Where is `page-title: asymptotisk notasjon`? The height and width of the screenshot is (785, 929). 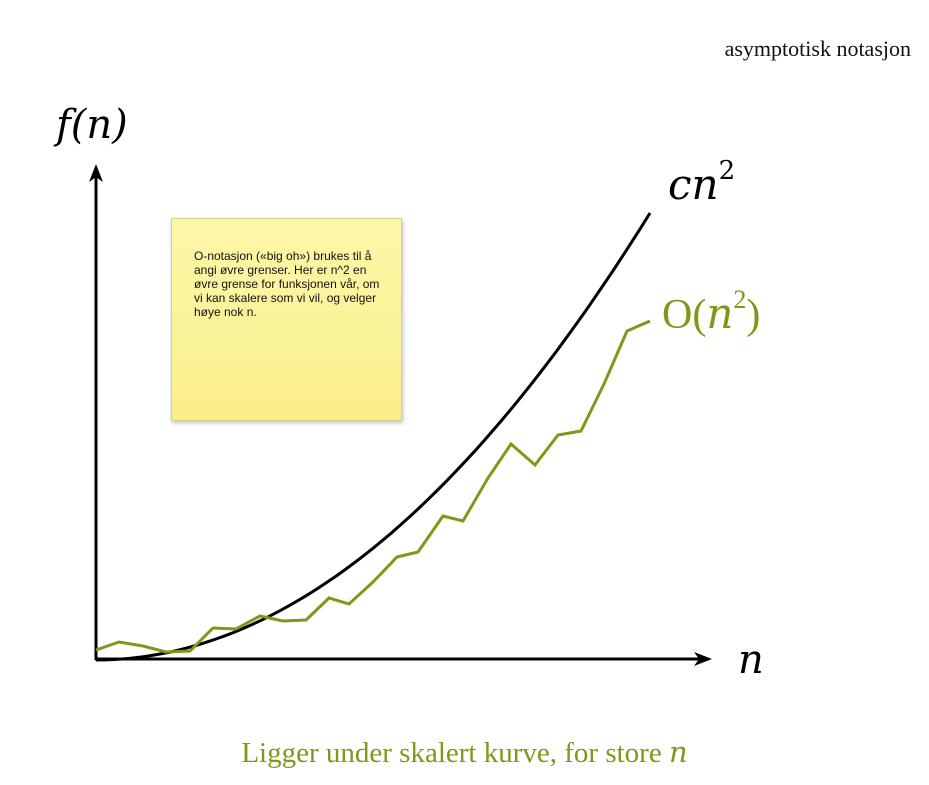 page-title: asymptotisk notasjon is located at coordinates (817, 48).